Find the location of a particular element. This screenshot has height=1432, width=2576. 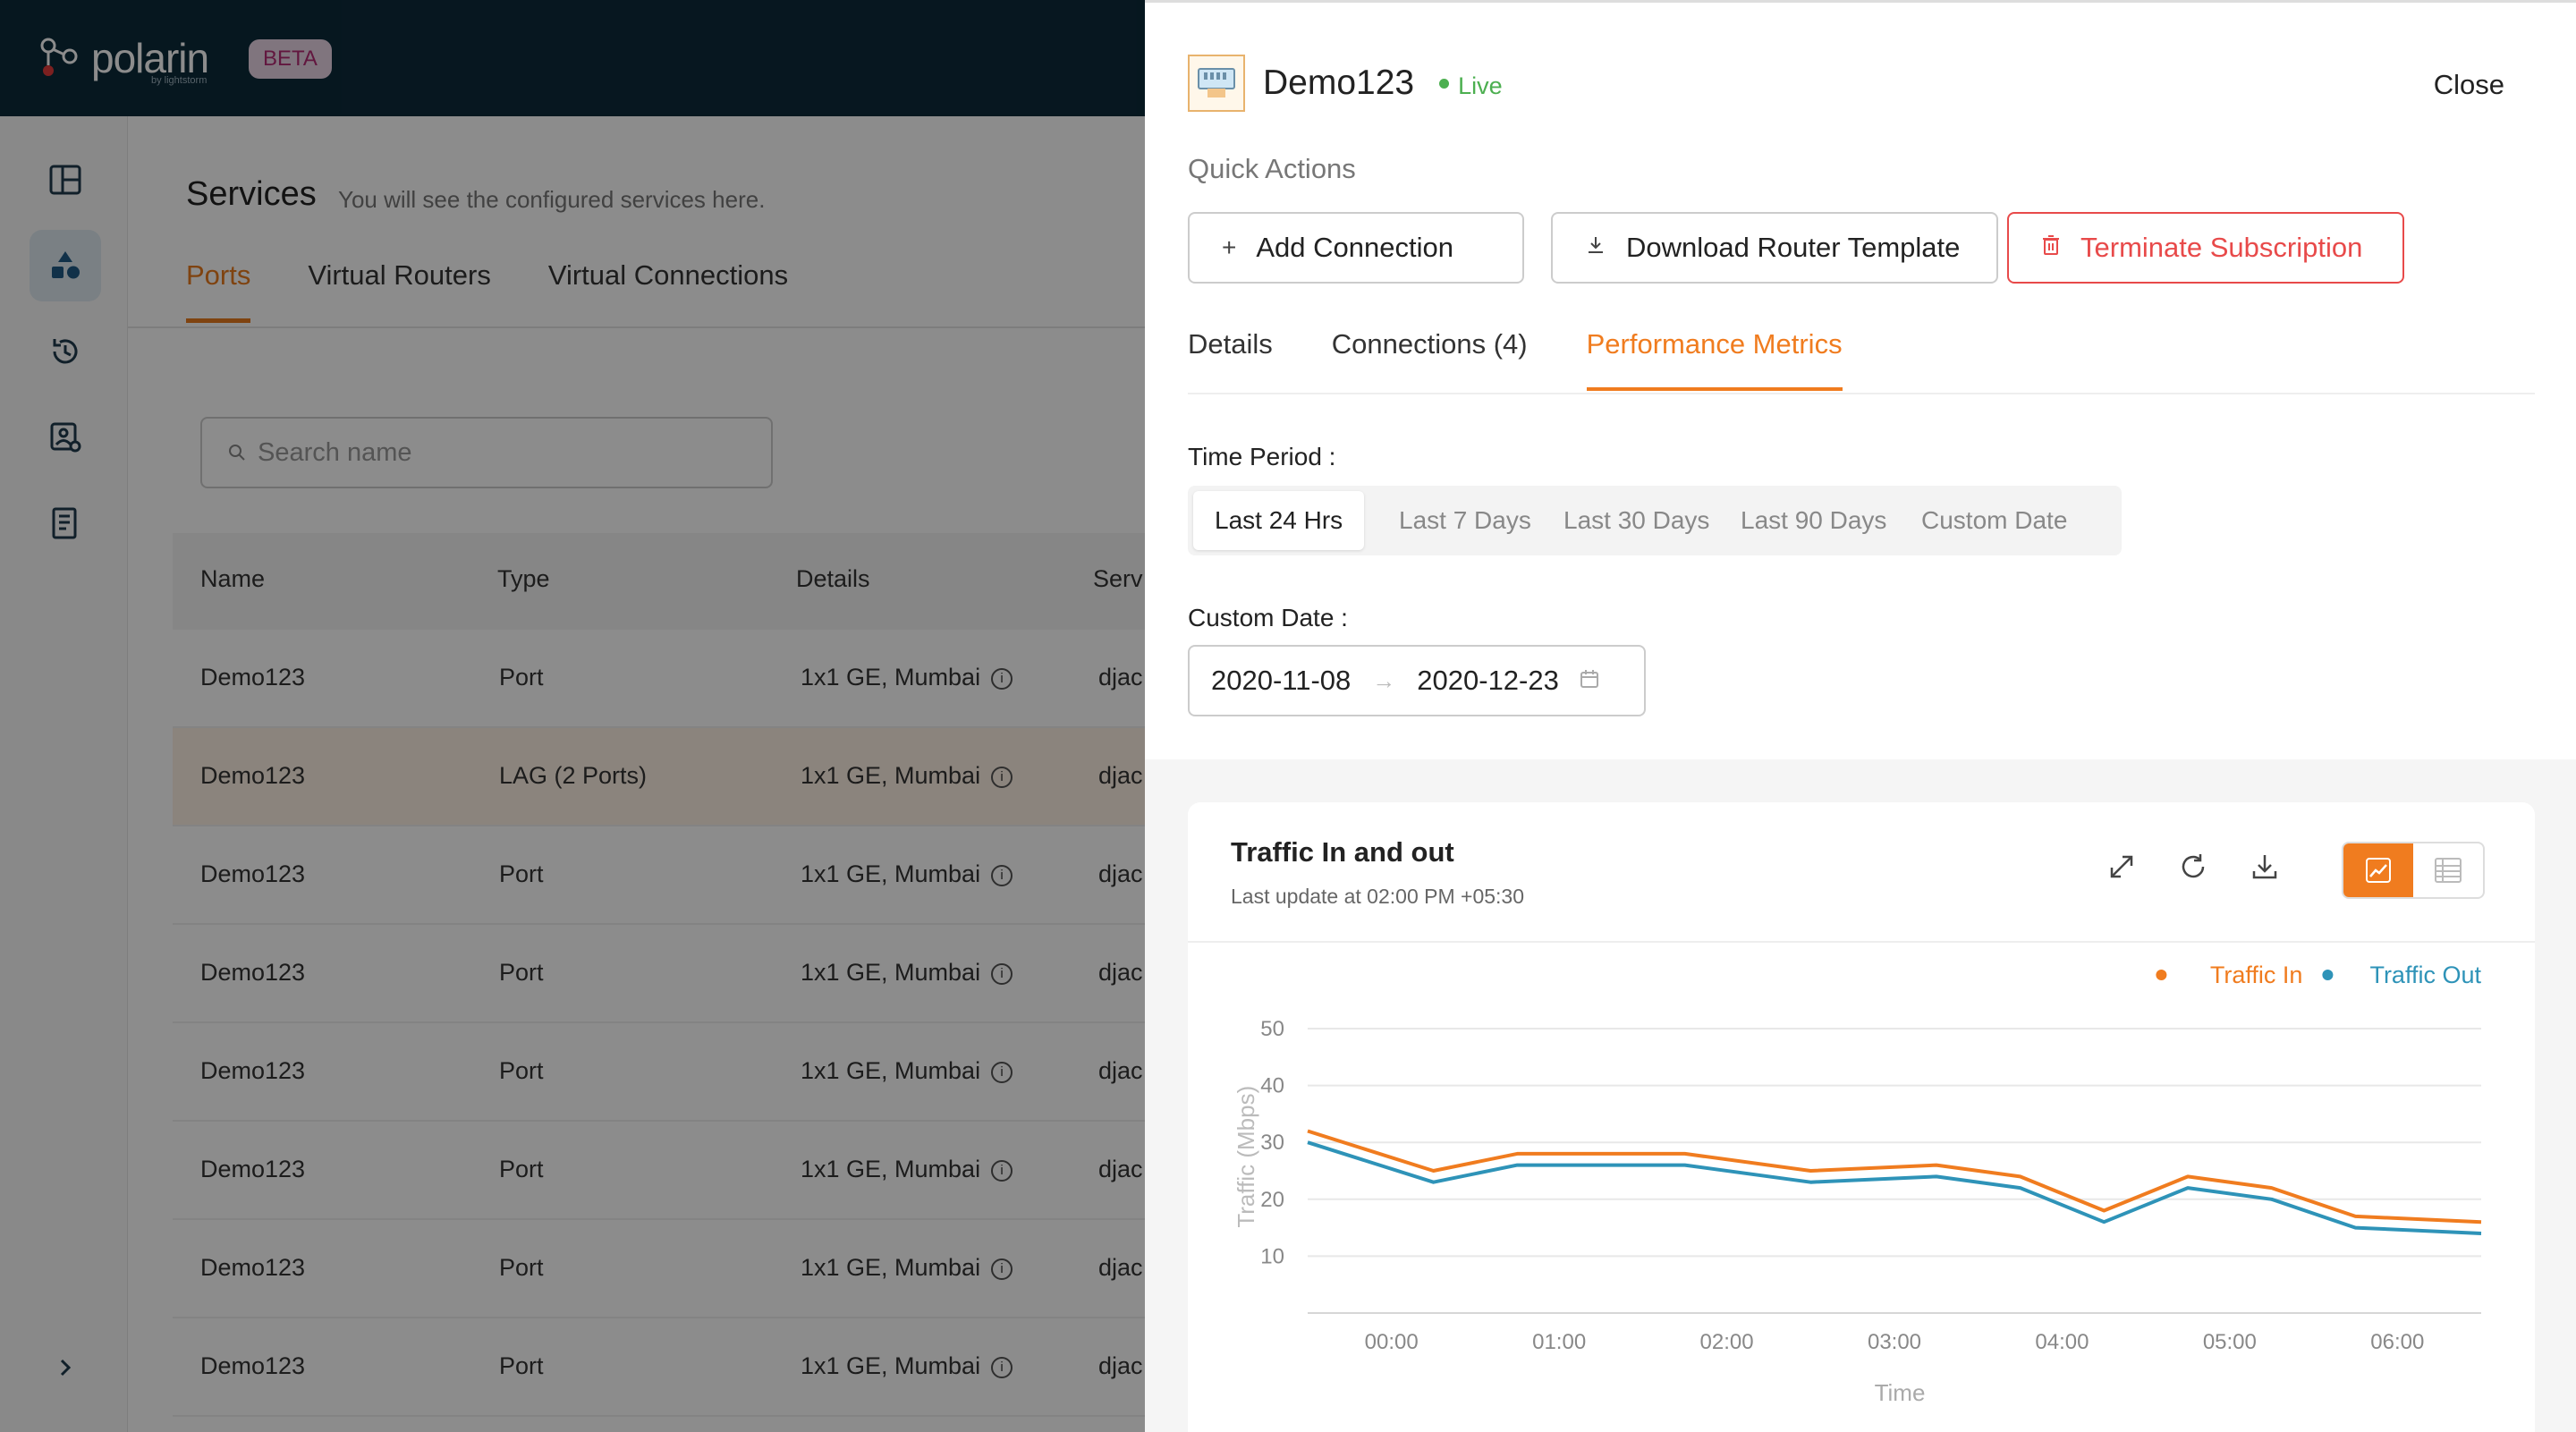

polarin-logo: polarin by lightstorm is located at coordinates (124, 58).